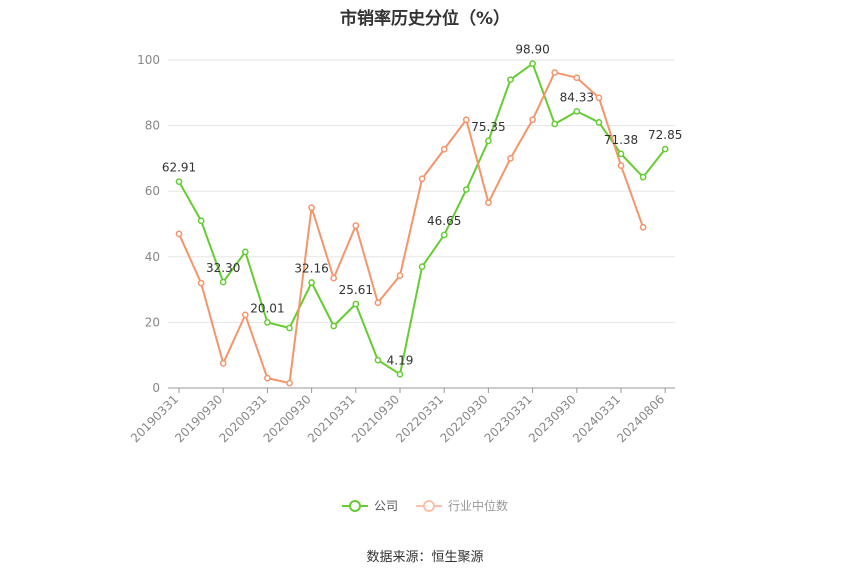 The image size is (850, 575). I want to click on data-label: 20.01, so click(267, 308).